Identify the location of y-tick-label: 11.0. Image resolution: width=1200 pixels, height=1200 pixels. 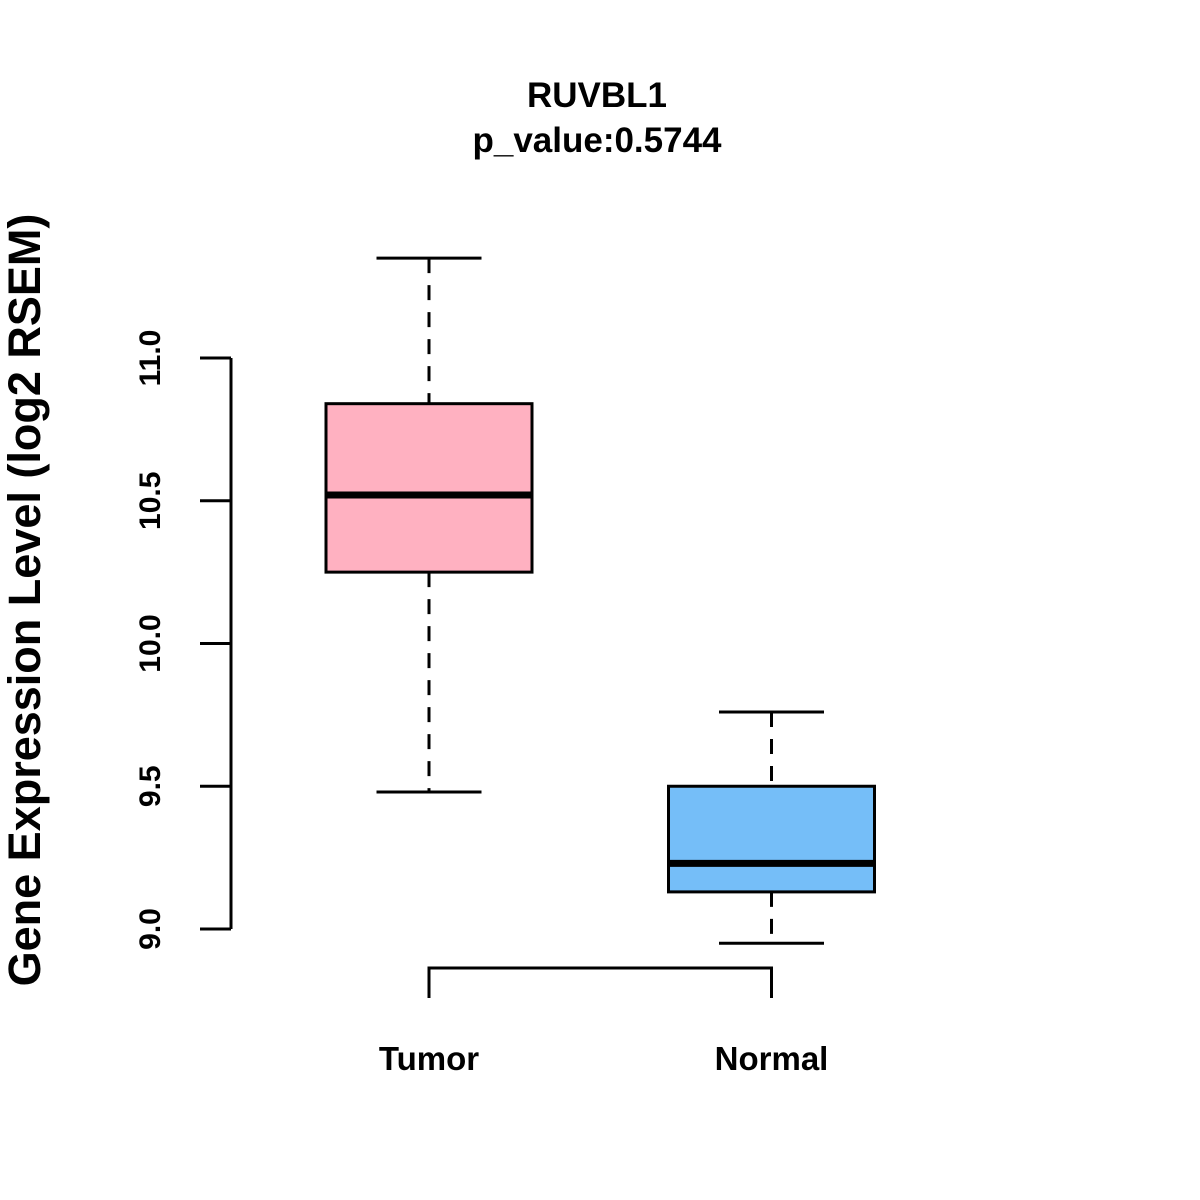
(150, 358).